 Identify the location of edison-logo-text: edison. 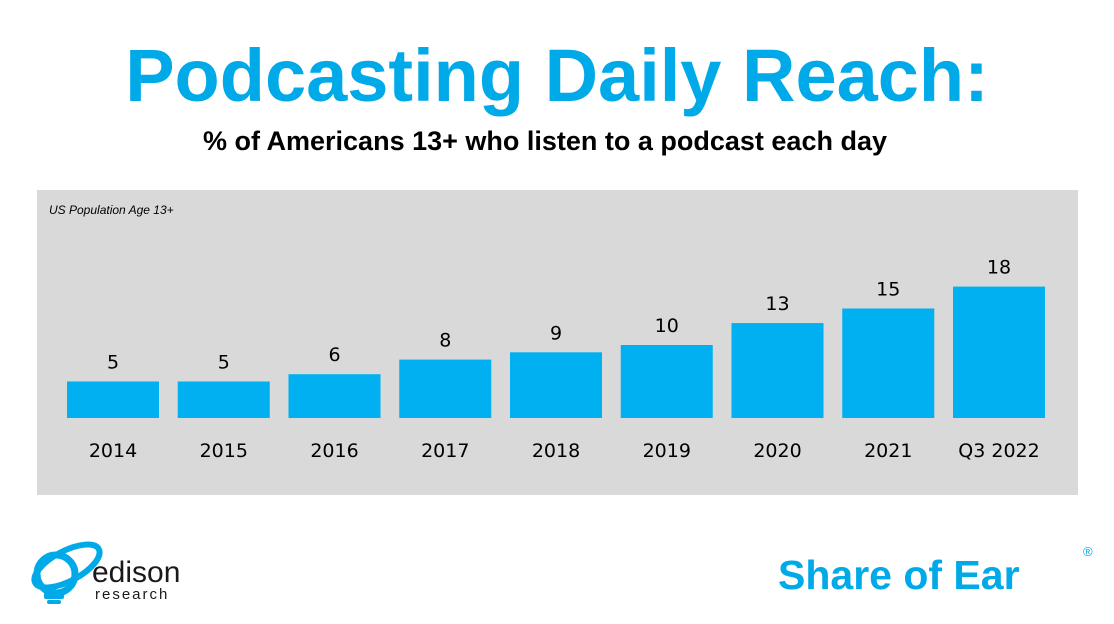
(136, 572).